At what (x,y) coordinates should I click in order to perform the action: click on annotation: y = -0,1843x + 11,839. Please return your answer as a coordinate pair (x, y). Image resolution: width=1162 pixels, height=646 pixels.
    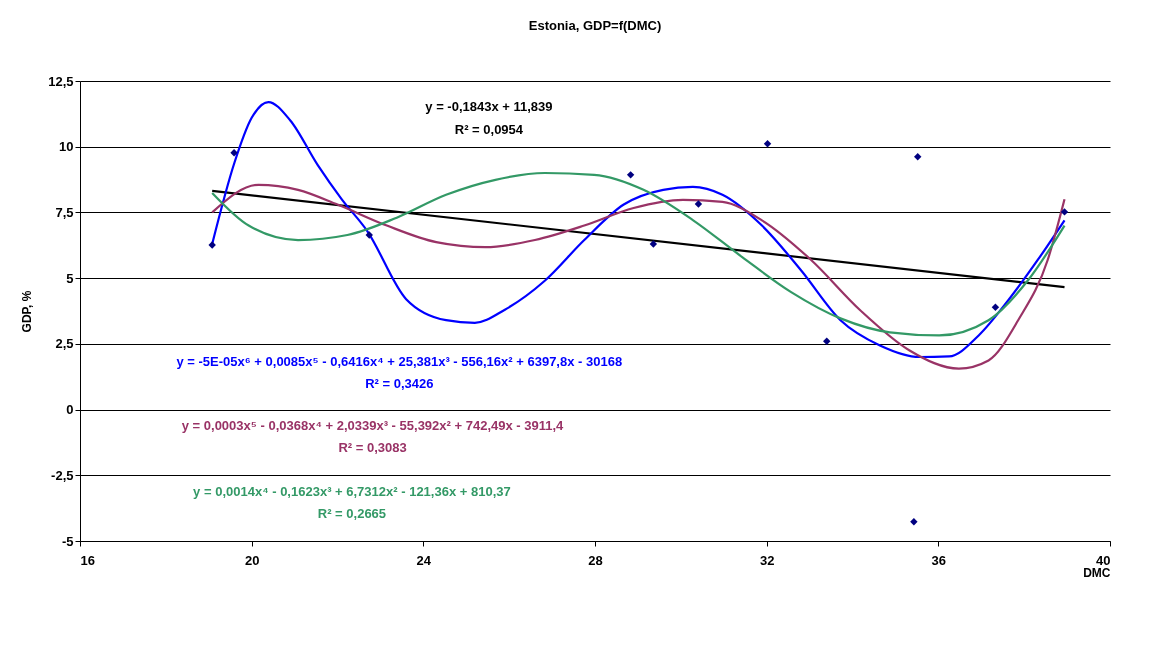
    Looking at the image, I should click on (489, 107).